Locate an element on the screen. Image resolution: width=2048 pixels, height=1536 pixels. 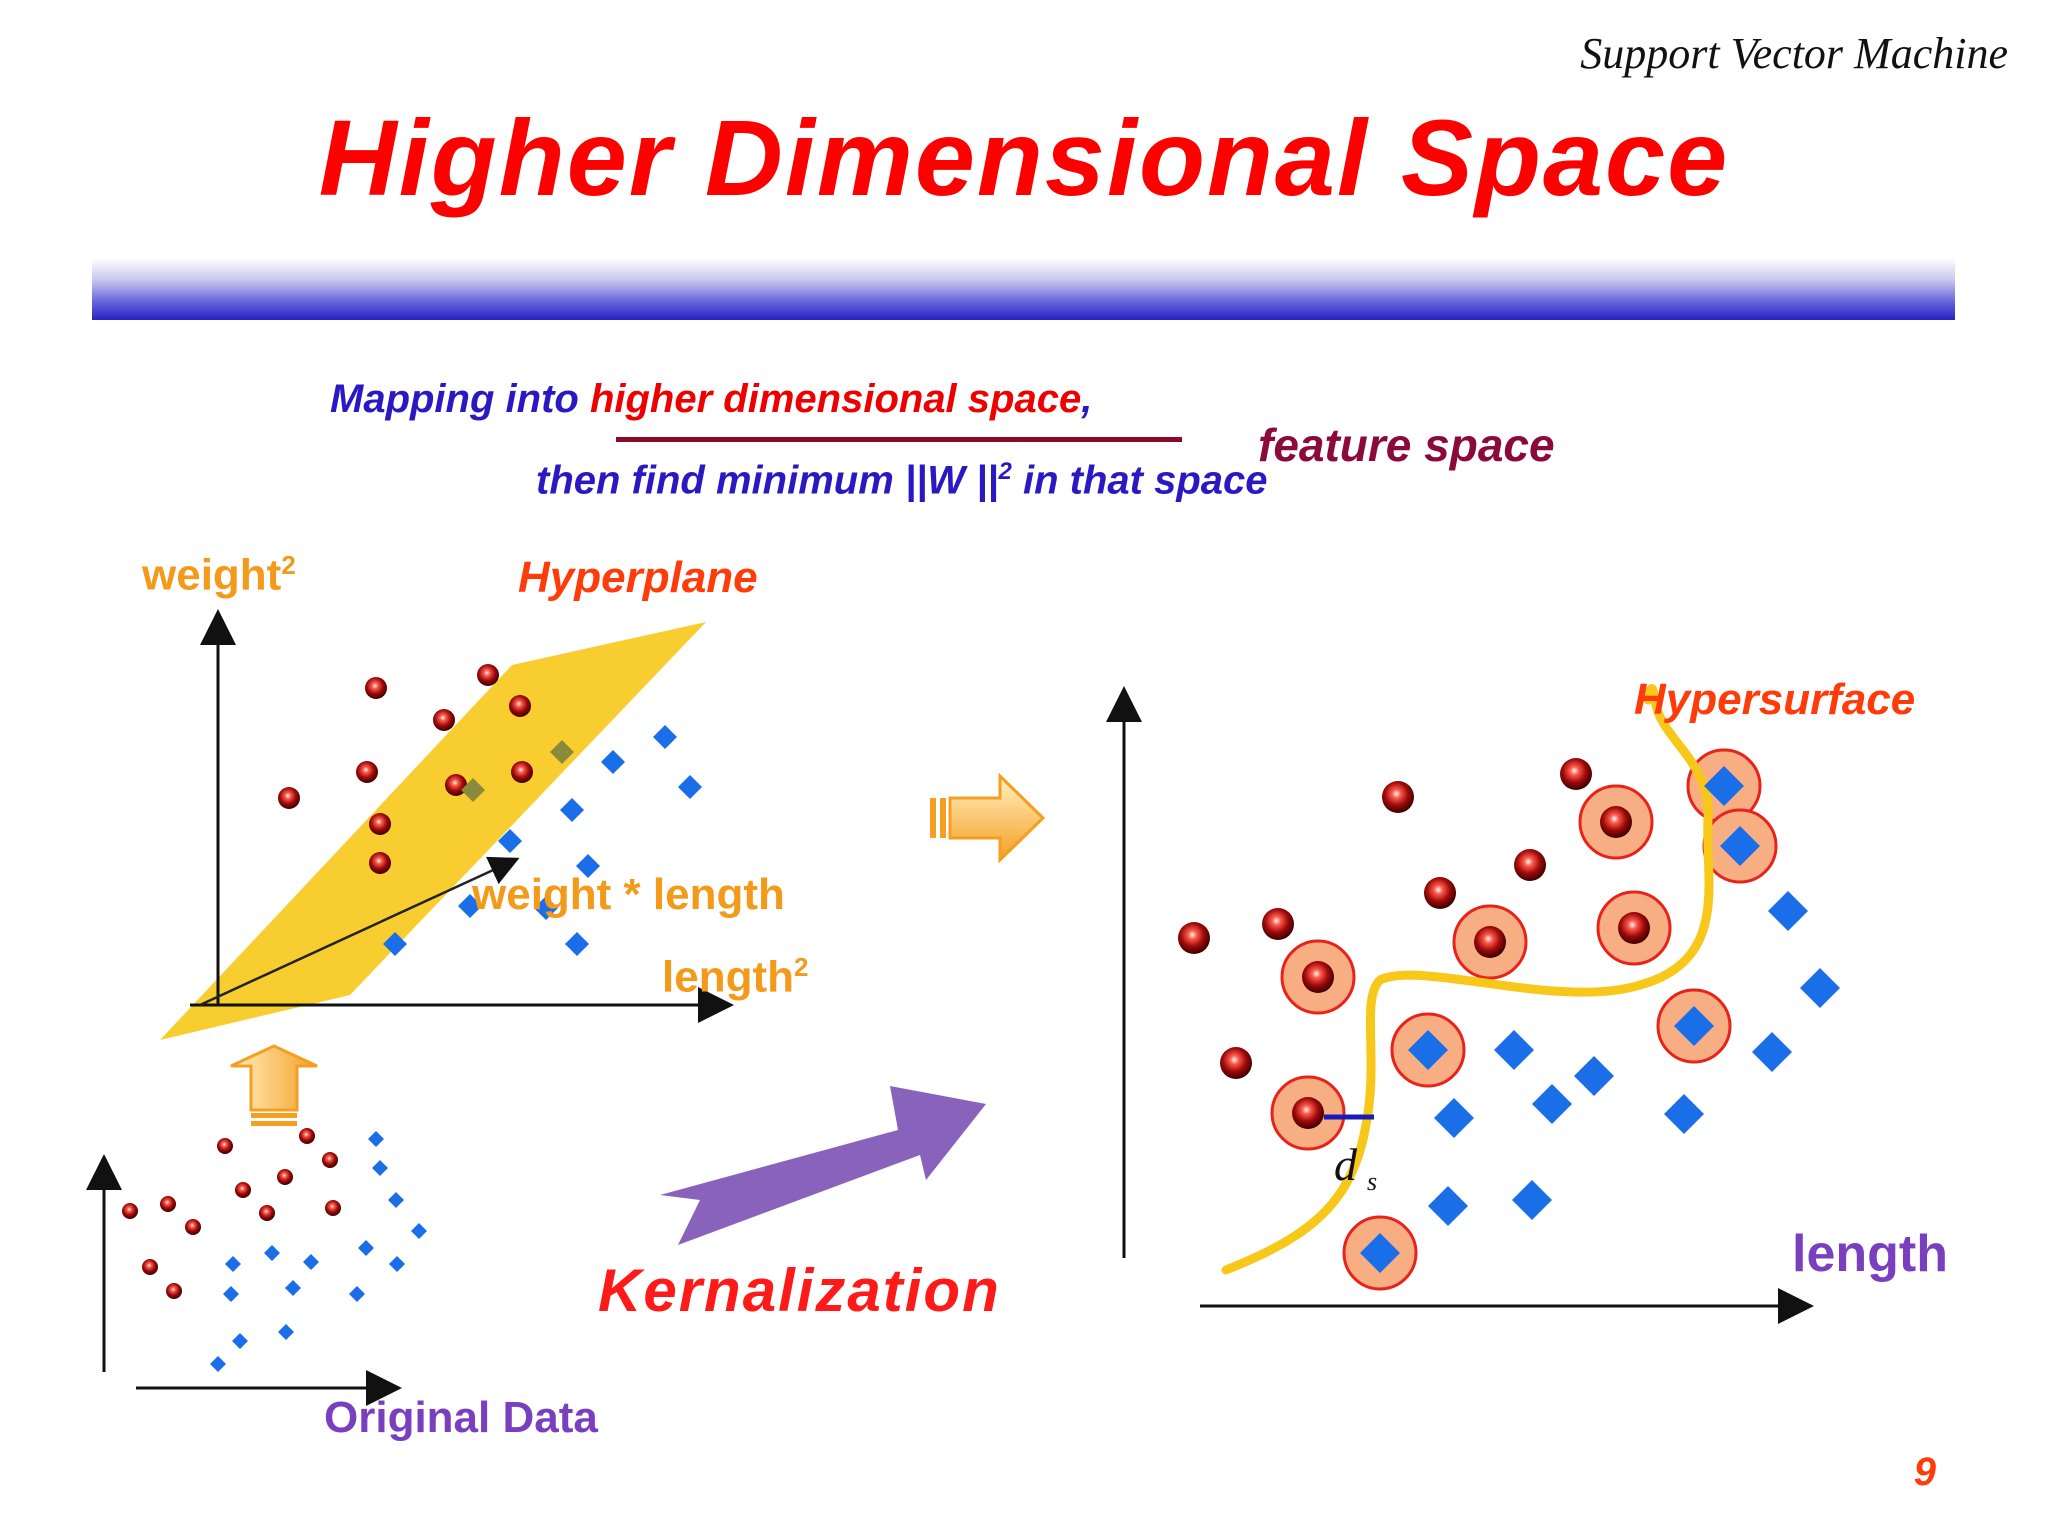
page-number: 9 is located at coordinates (1924, 1472).